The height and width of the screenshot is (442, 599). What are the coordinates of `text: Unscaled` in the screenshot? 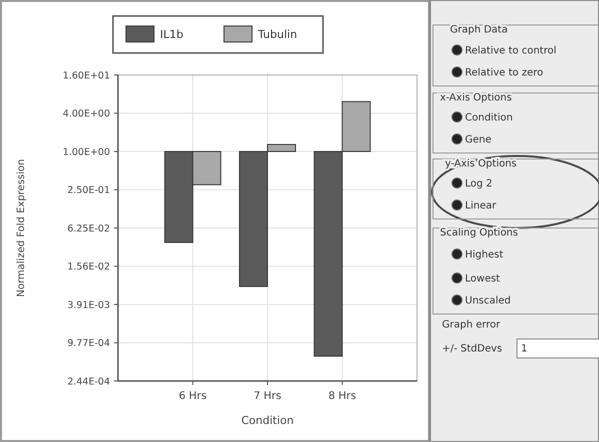 It's located at (488, 301).